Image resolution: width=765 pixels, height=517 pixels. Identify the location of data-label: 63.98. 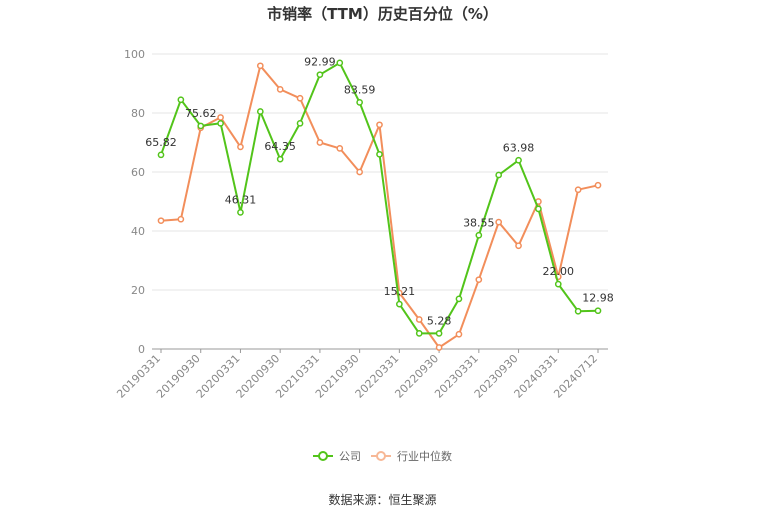
(519, 147).